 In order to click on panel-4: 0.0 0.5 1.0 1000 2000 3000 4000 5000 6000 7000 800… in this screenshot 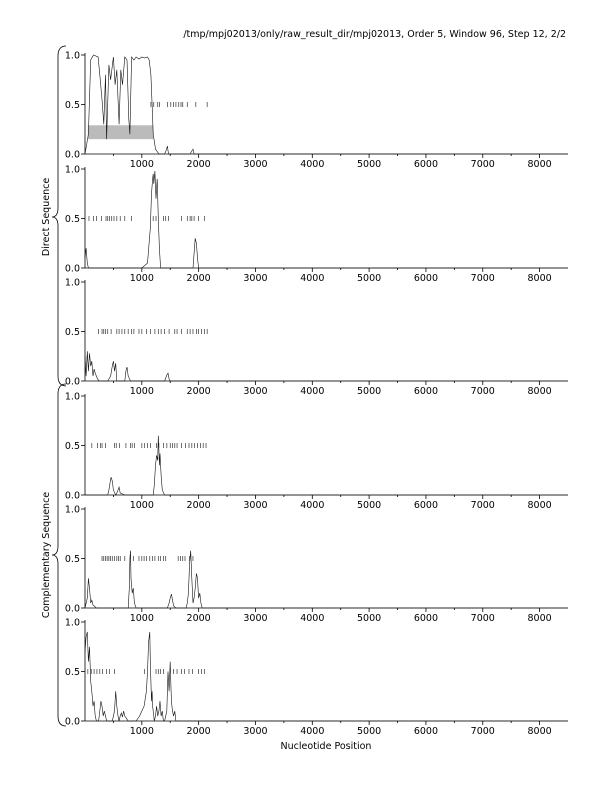, I will do `click(316, 451)`.